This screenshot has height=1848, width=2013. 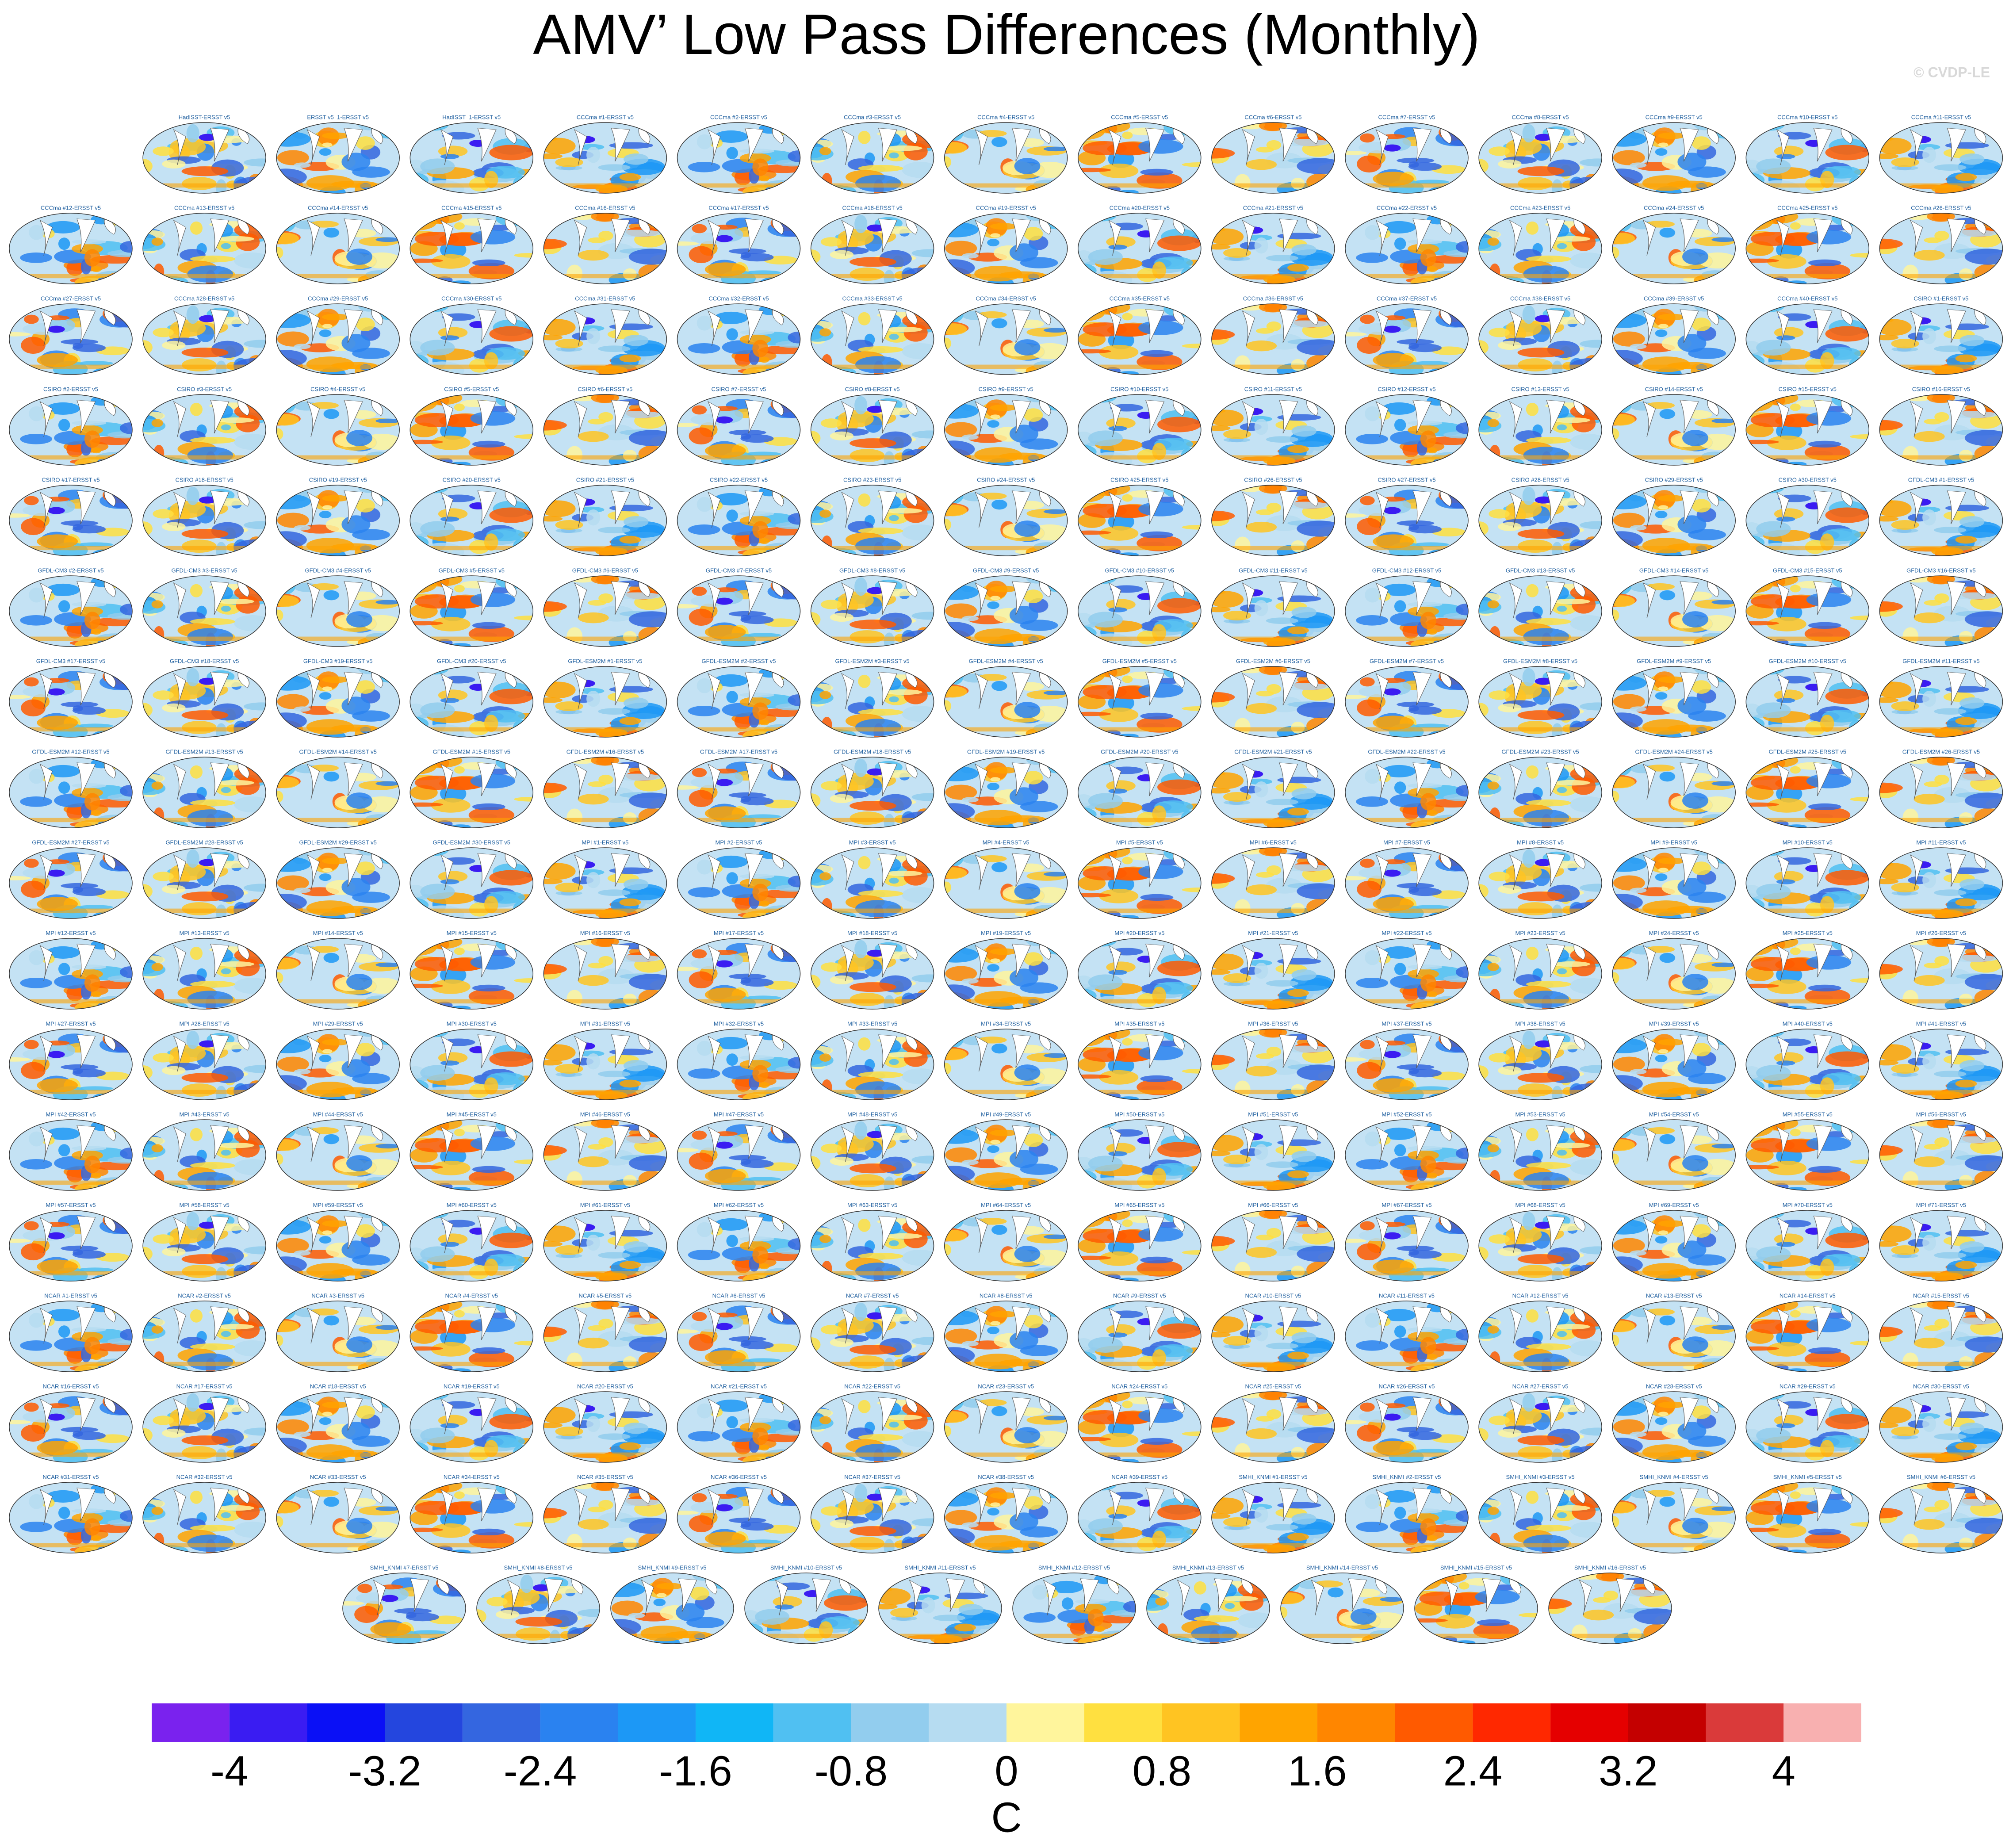 What do you see at coordinates (1123, 1722) in the screenshot?
I see `colorbar-box` at bounding box center [1123, 1722].